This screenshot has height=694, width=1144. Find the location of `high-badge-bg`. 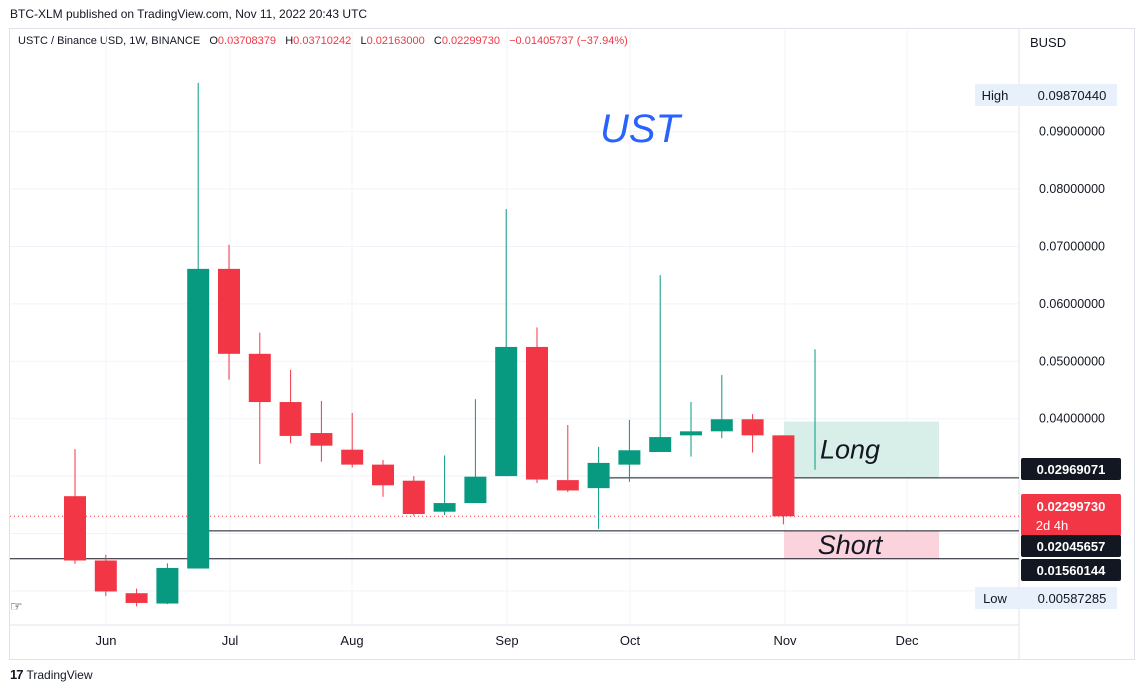

high-badge-bg is located at coordinates (1046, 95).